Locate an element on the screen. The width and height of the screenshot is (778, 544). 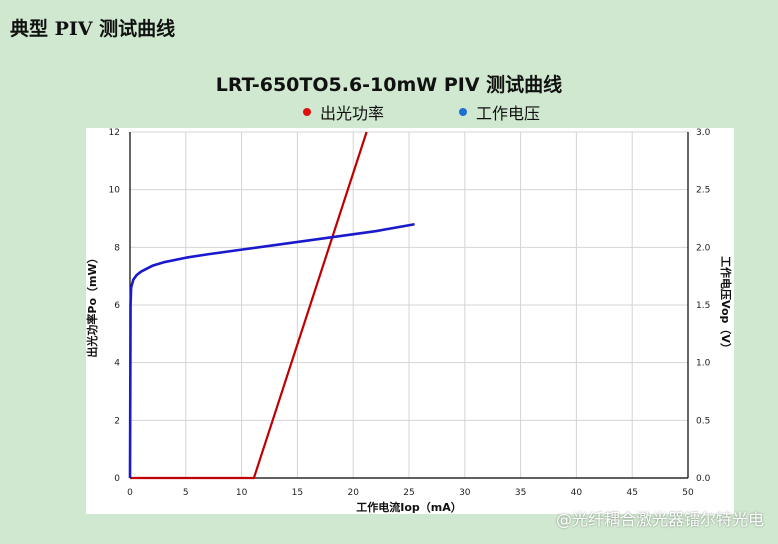
y-right-tick-label: 0.5 is located at coordinates (703, 421).